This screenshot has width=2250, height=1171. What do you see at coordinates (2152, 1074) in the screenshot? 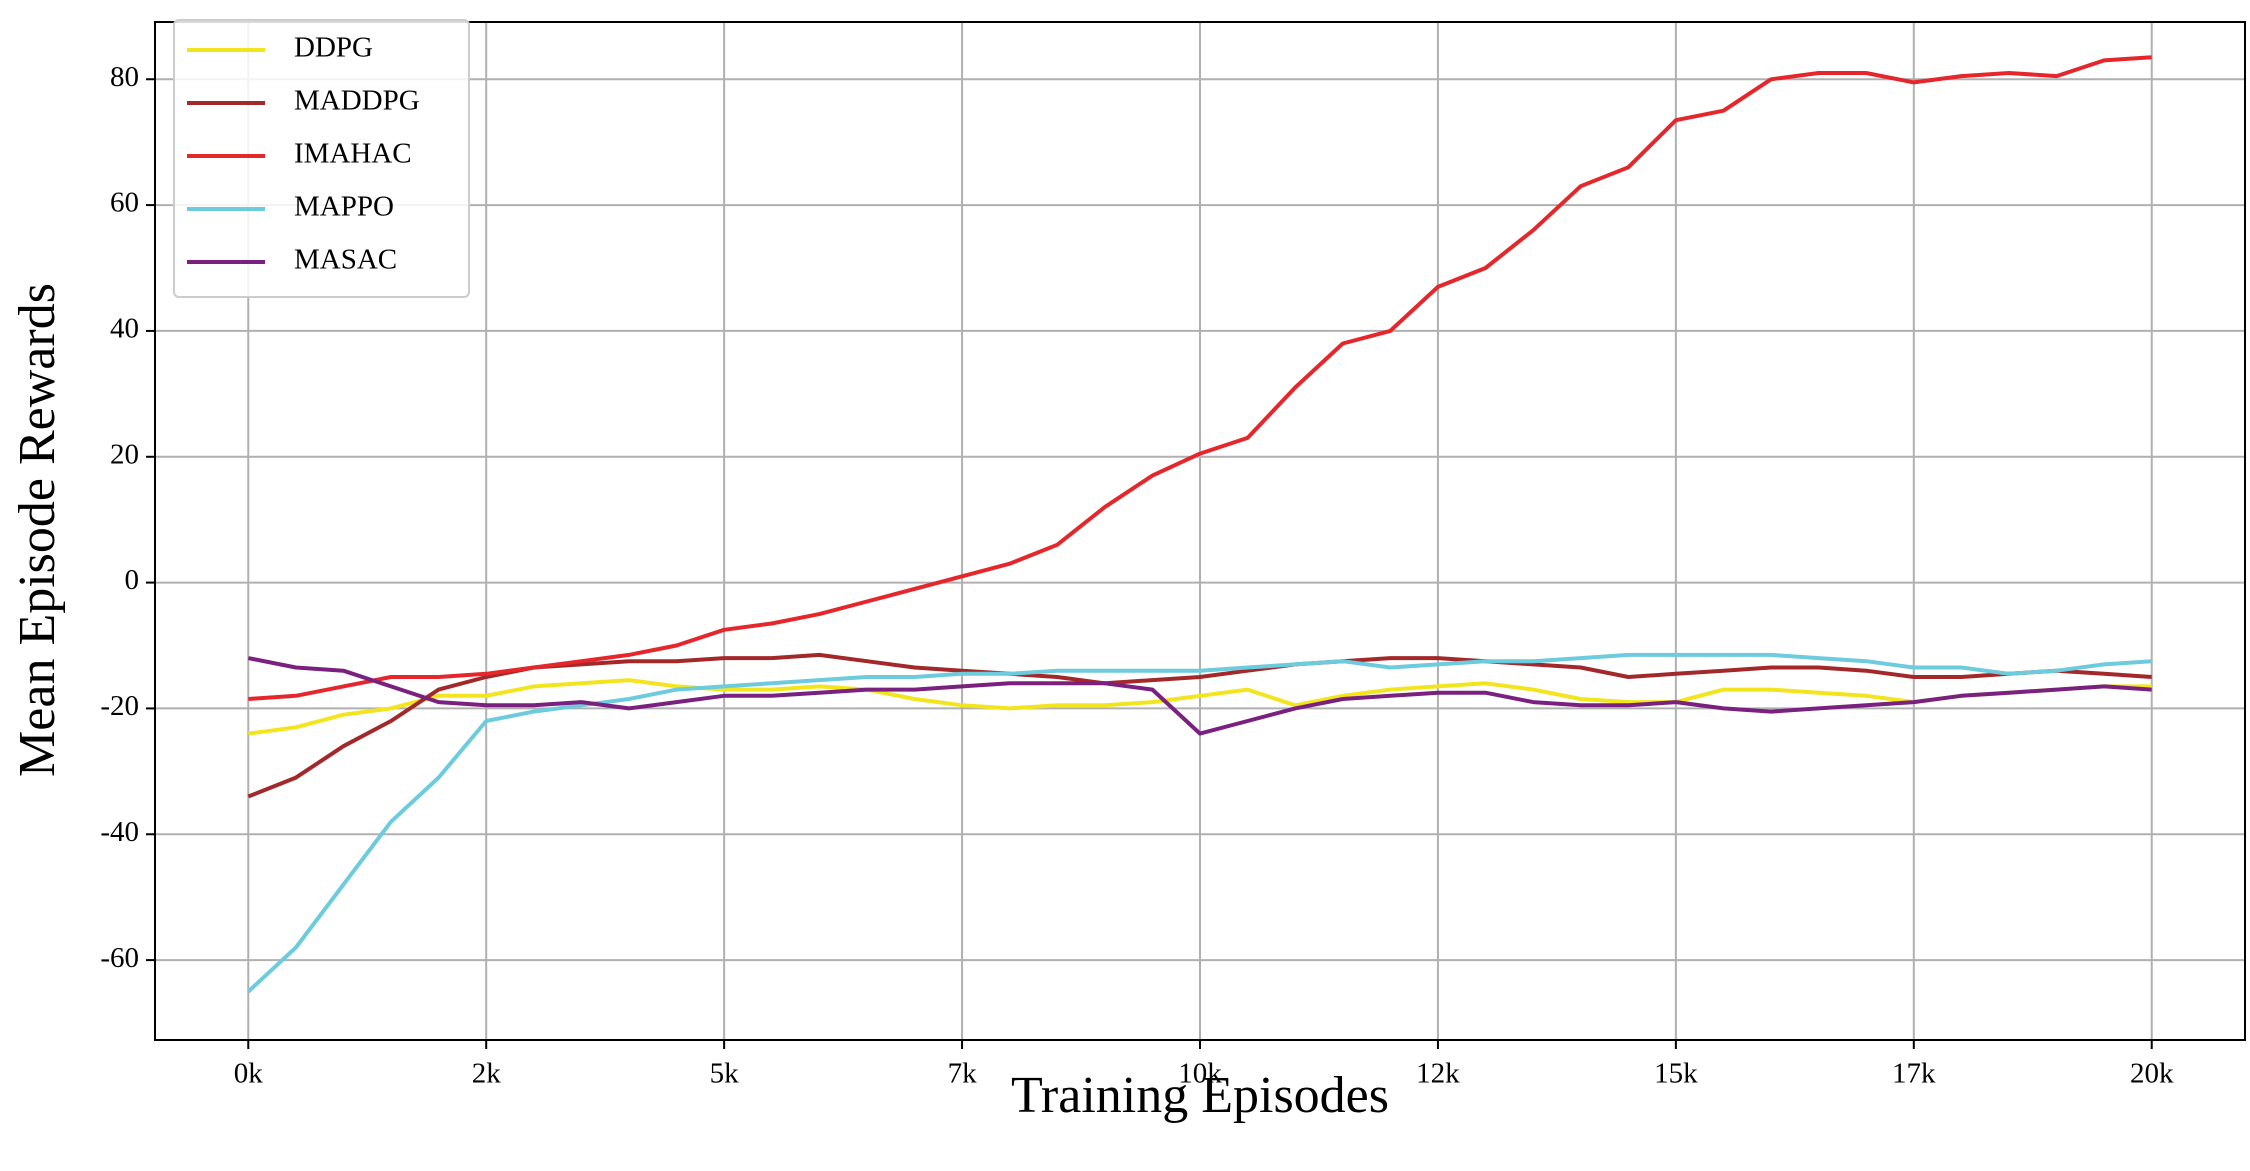
I see `x-tick-label: 20k` at bounding box center [2152, 1074].